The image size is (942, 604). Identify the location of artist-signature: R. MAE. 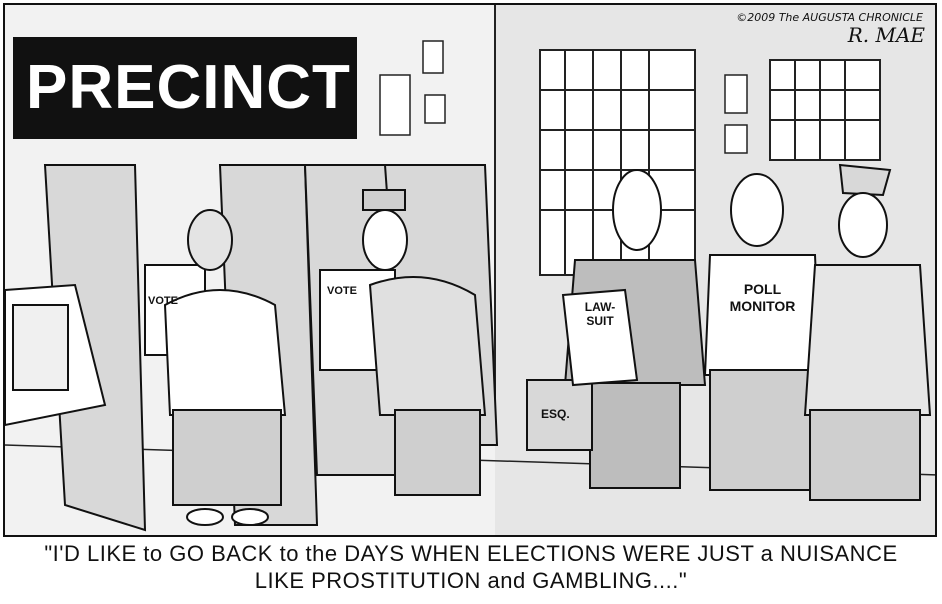
(886, 35).